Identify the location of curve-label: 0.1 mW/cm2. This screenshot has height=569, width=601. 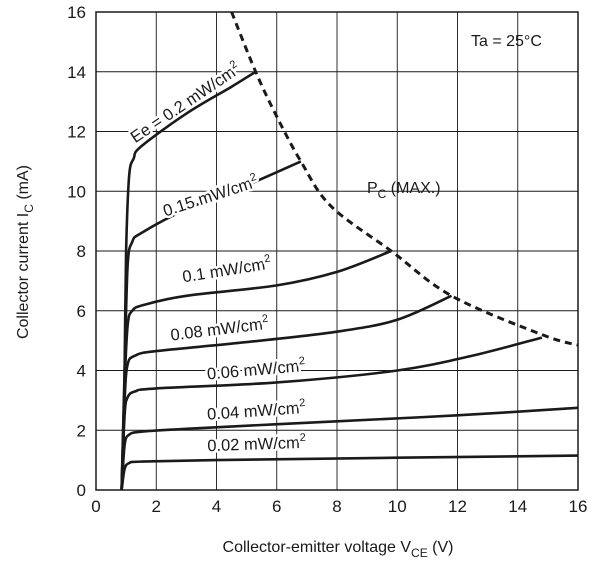
(226, 269).